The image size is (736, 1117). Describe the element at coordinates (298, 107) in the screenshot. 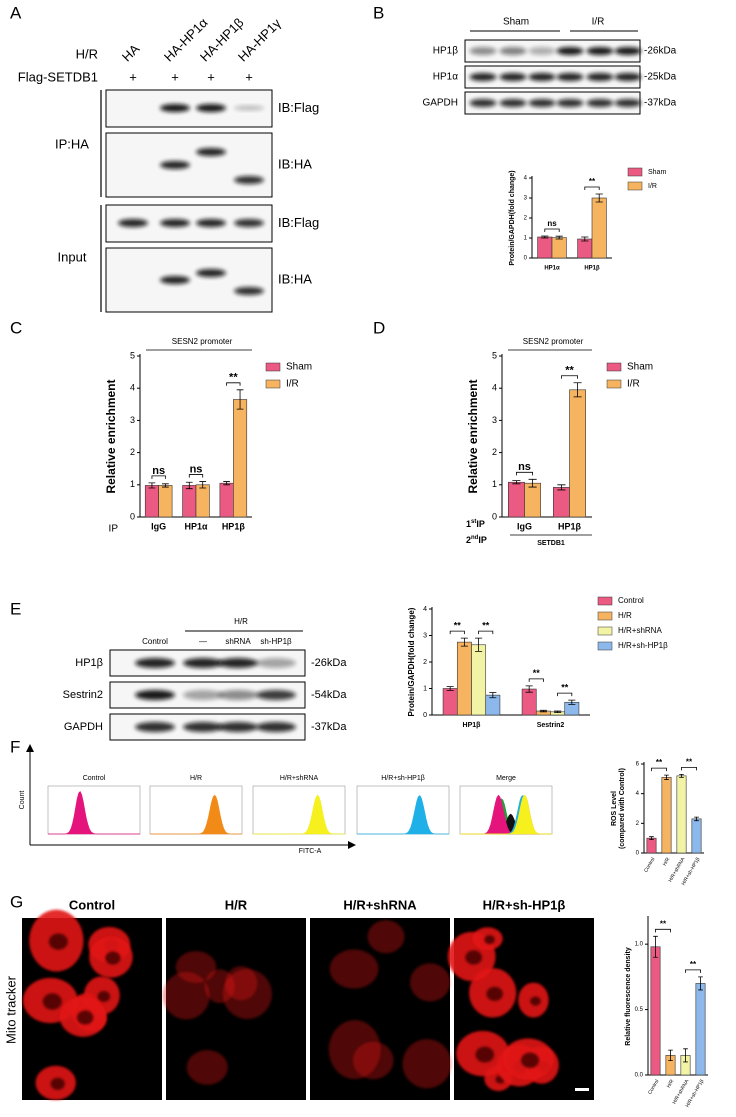

I see `blot-label: IB:Flag` at that location.